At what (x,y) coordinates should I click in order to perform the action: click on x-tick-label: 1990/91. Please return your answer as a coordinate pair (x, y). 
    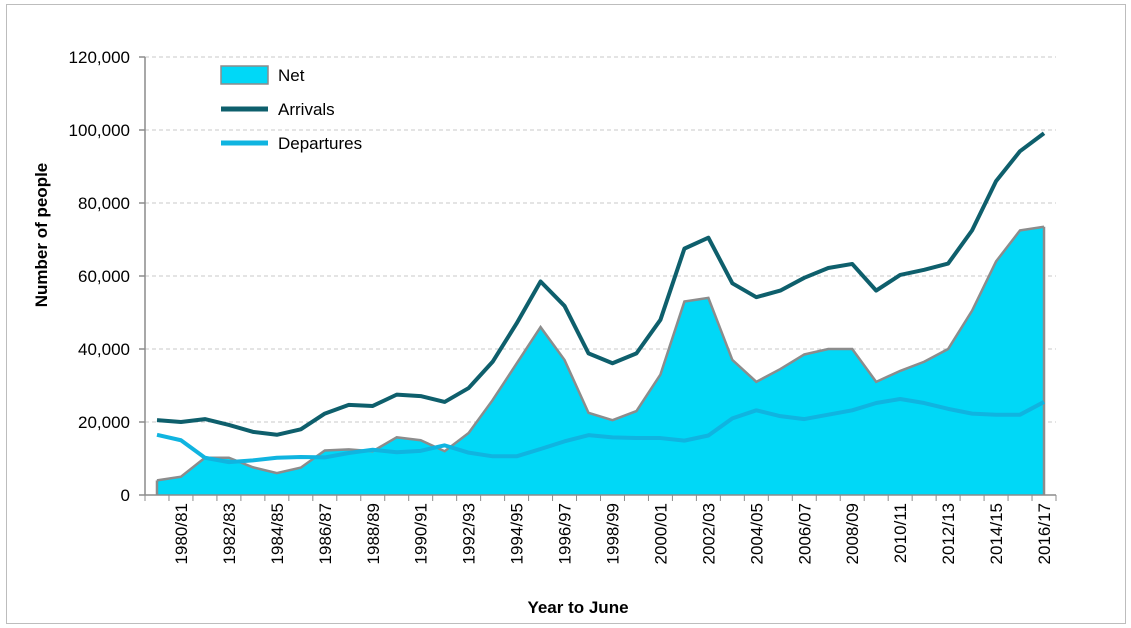
    Looking at the image, I should click on (421, 533).